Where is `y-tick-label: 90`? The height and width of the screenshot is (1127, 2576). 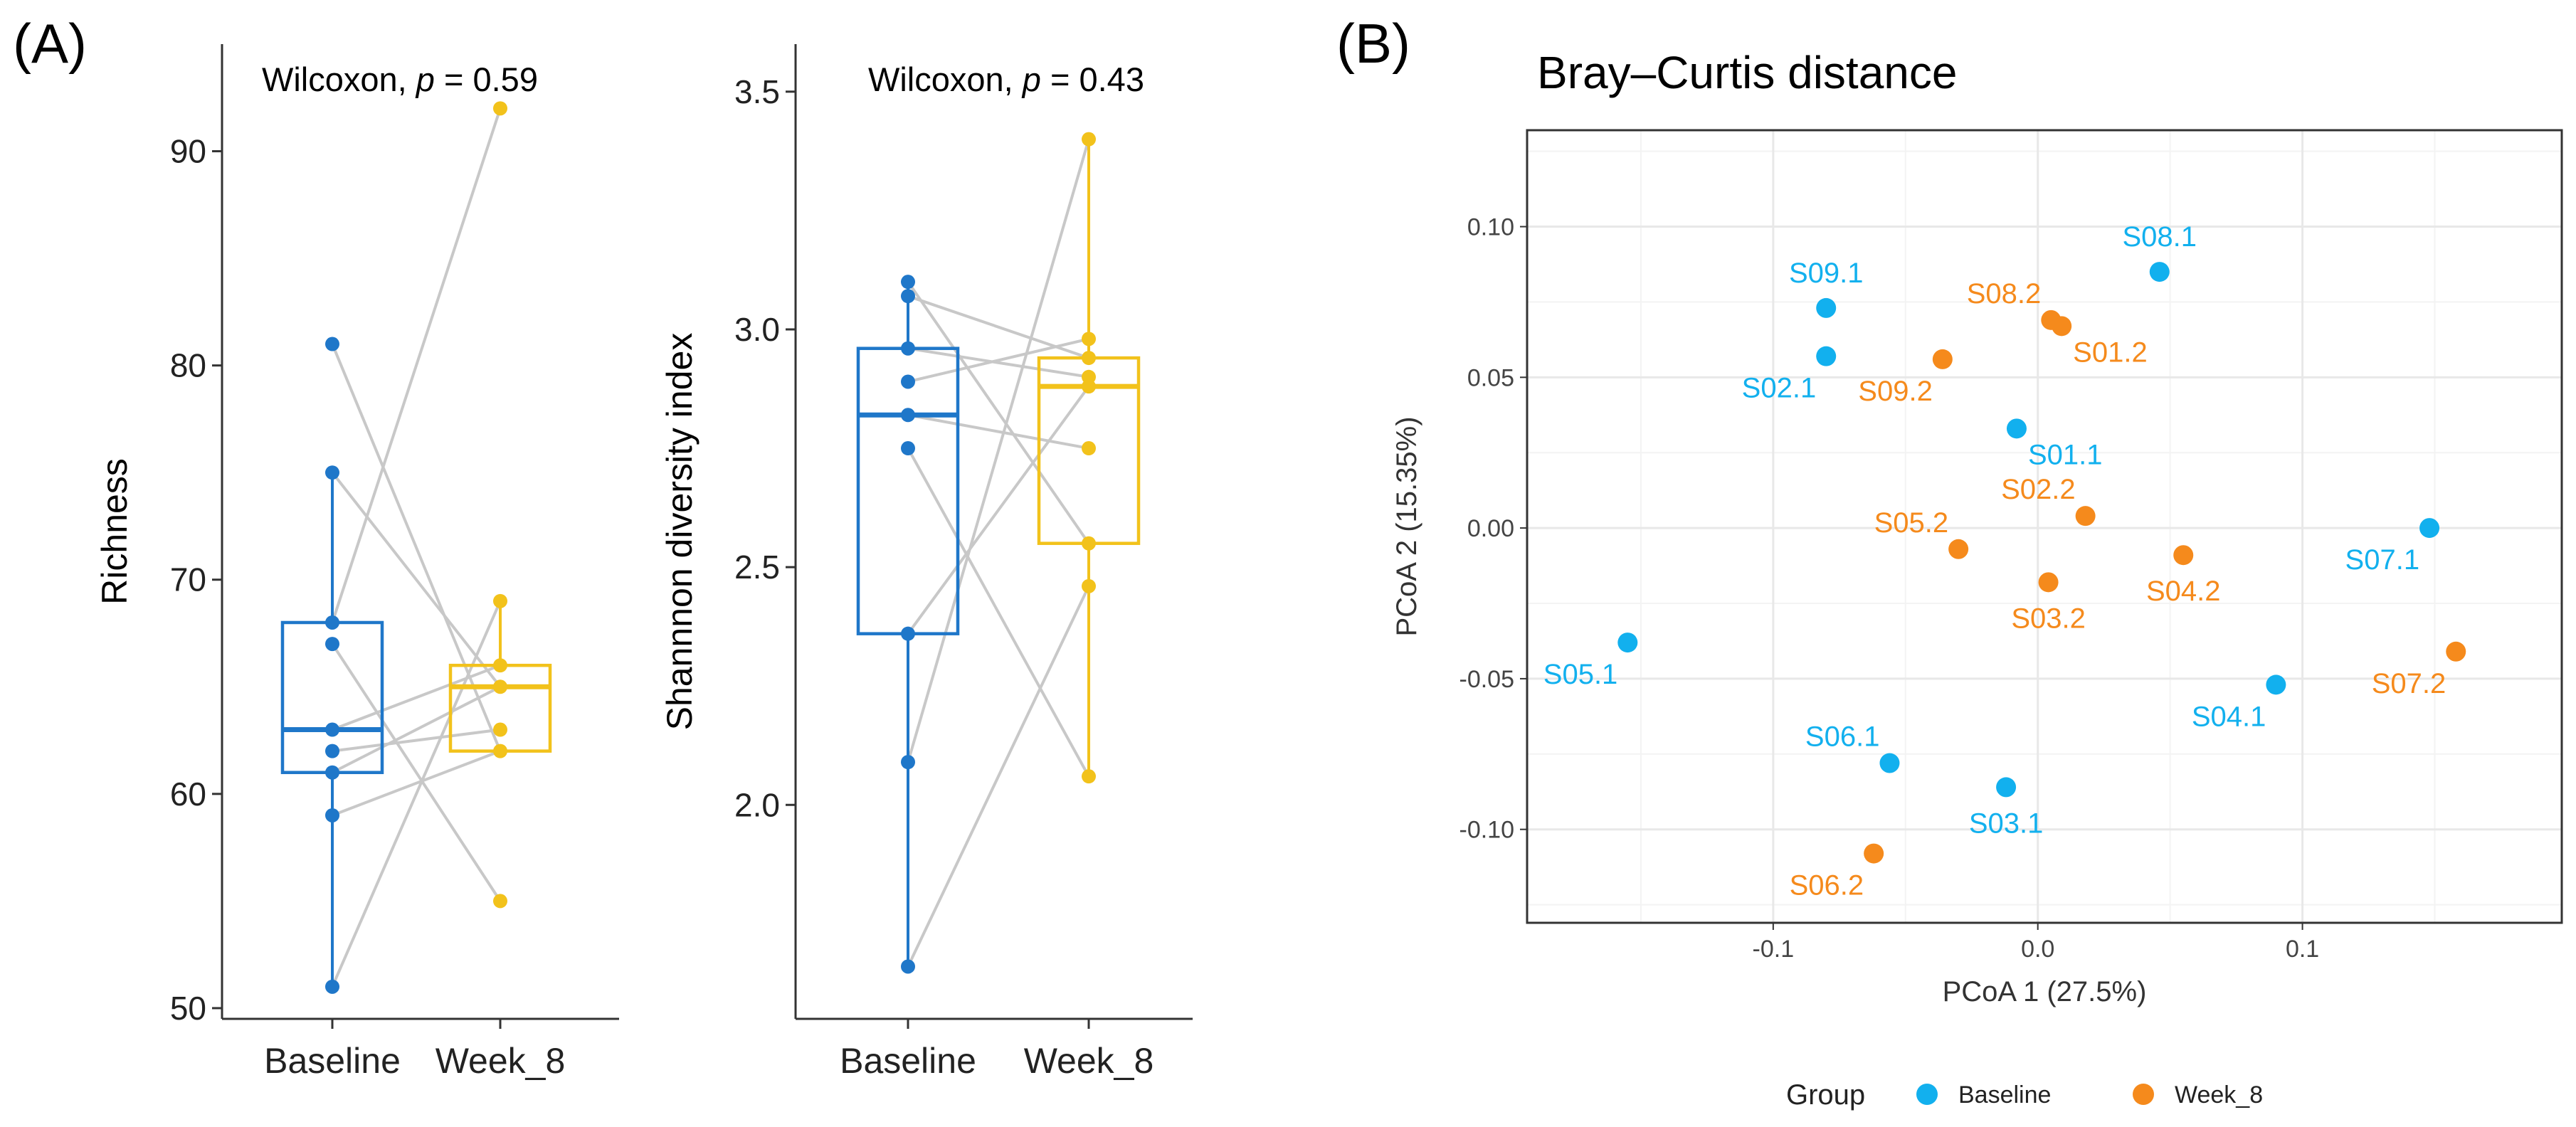 y-tick-label: 90 is located at coordinates (188, 151).